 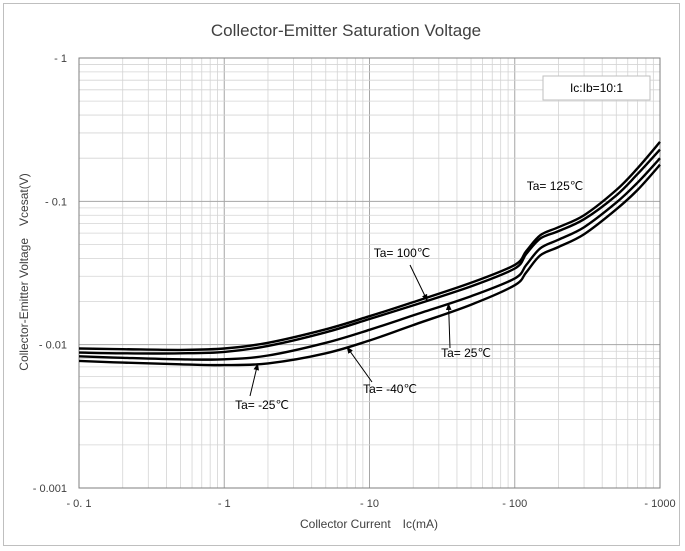 I want to click on y-axis-label: Collector-Emitter Voltage Vcesat(V), so click(x=24, y=271).